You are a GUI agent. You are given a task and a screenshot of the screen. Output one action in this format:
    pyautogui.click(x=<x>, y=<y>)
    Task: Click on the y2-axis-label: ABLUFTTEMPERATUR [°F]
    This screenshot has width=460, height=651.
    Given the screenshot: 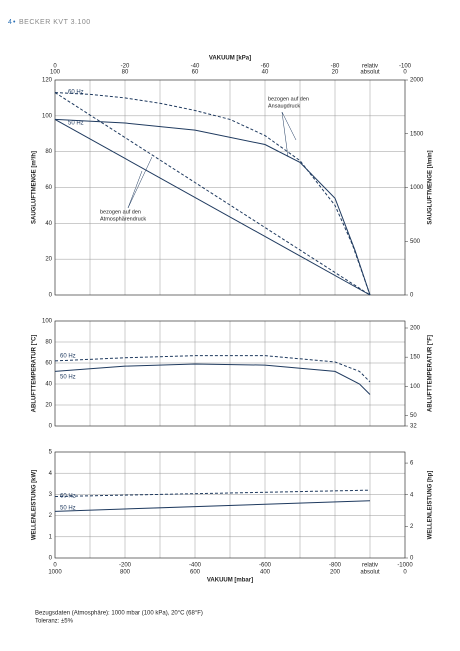 What is the action you would take?
    pyautogui.click(x=431, y=373)
    